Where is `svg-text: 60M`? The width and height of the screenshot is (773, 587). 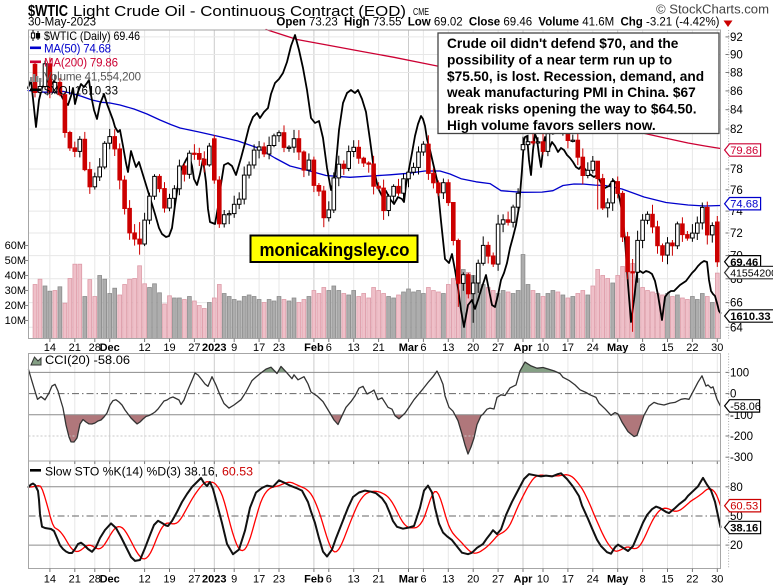 svg-text: 60M is located at coordinates (15, 246).